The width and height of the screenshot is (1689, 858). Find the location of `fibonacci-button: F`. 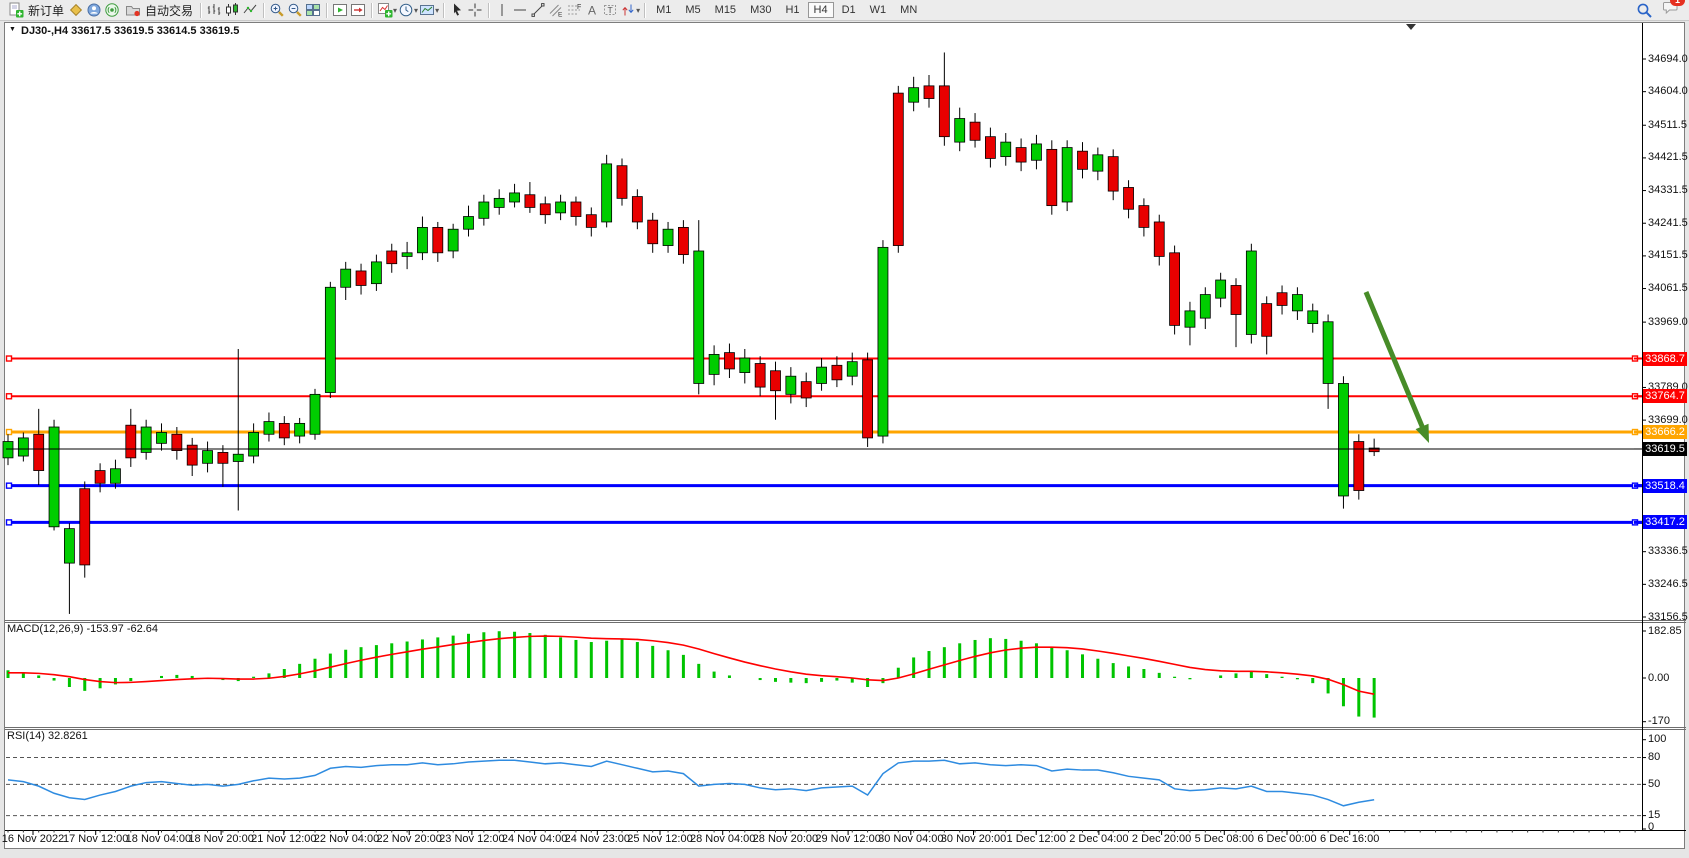

fibonacci-button: F is located at coordinates (574, 10).